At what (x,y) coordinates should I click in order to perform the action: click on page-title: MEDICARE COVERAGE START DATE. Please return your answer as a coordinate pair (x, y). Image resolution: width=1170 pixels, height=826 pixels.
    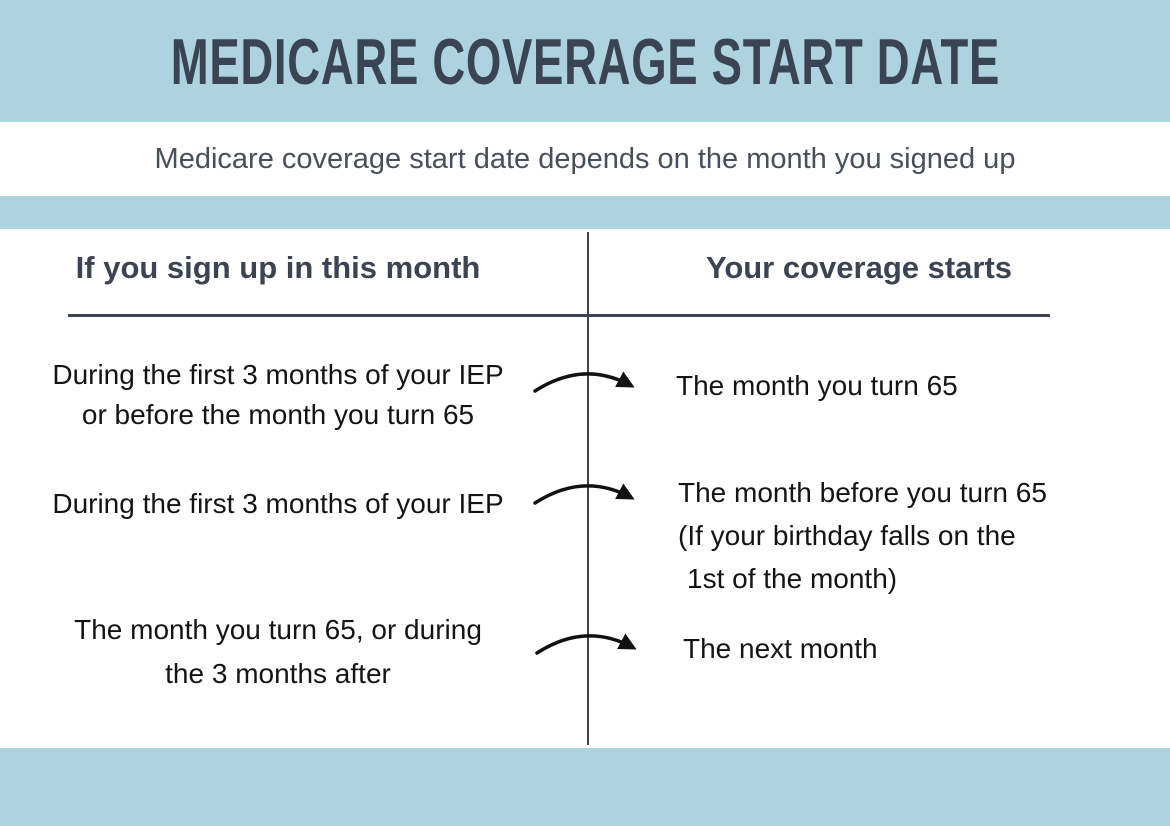
    Looking at the image, I should click on (585, 61).